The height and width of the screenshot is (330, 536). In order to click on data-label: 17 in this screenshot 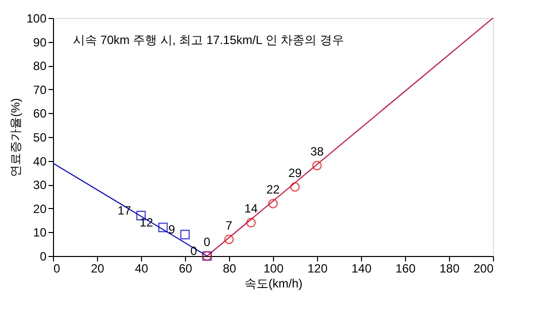, I will do `click(125, 211)`.